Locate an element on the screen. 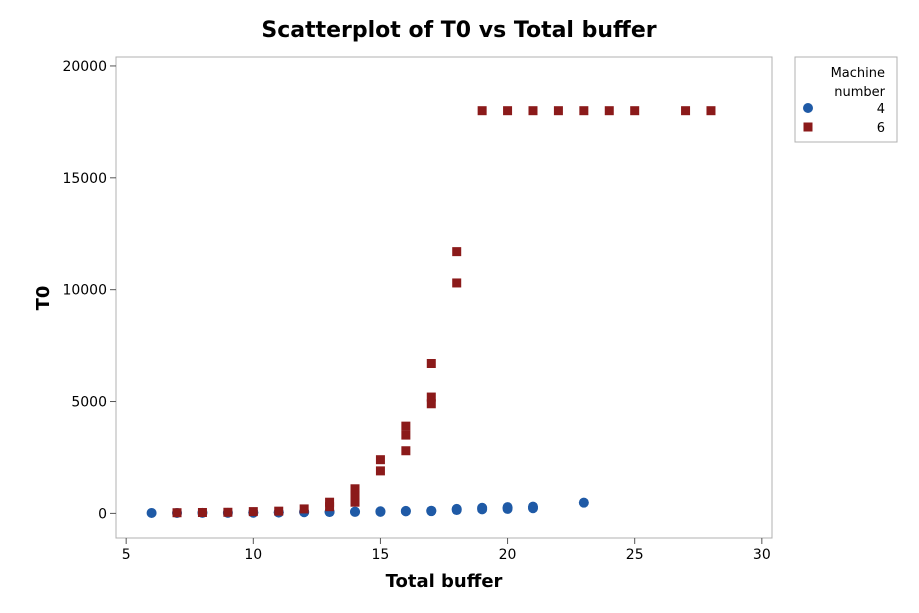  legend: Machine number 46 is located at coordinates (846, 99).